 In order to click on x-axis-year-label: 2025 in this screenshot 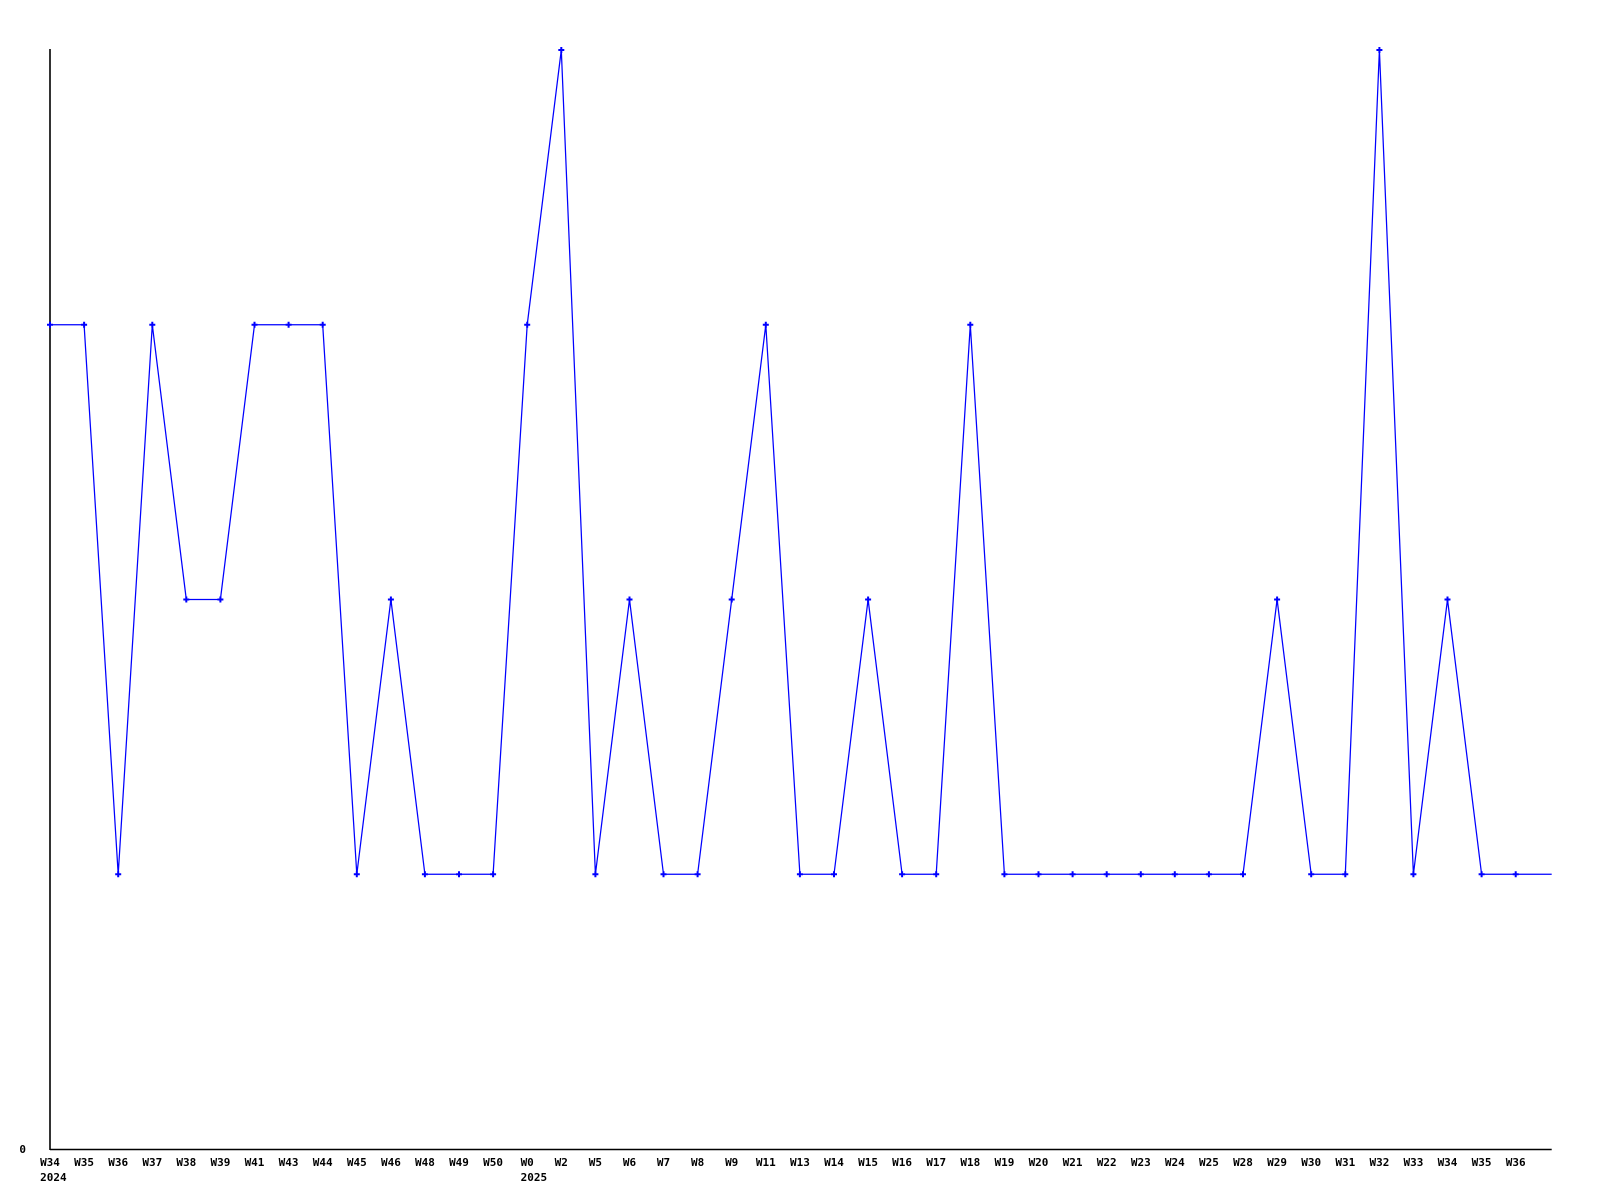, I will do `click(534, 1177)`.